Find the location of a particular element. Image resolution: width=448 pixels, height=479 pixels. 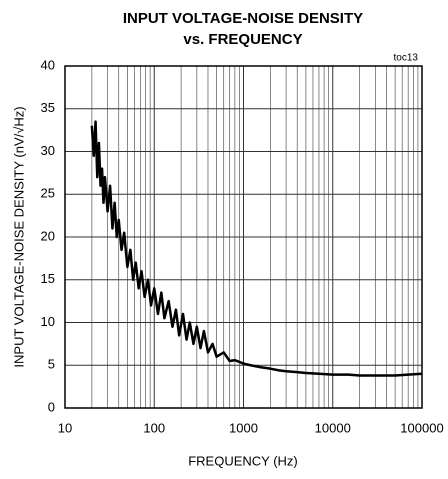

chart-subtitle: vs. FREQUENCY is located at coordinates (242, 39).